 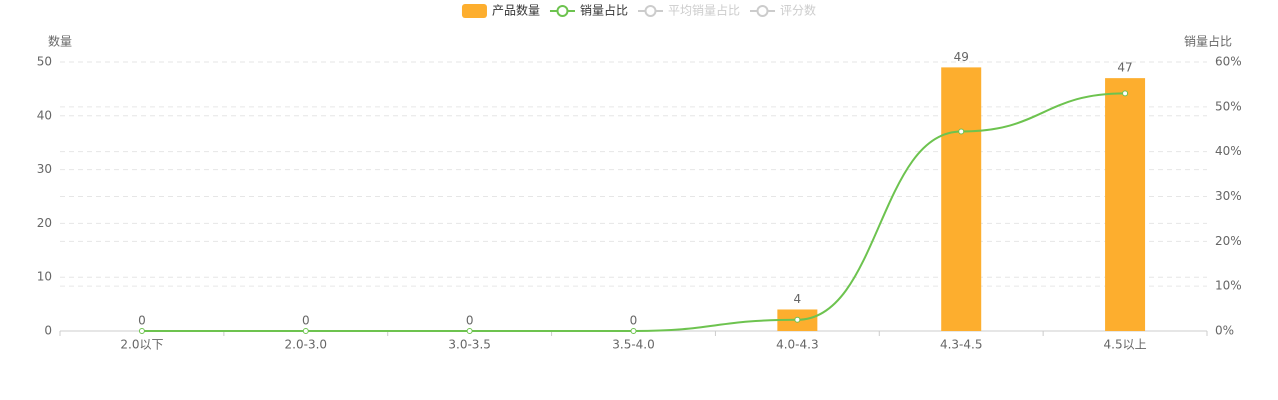 I want to click on y2-tick-label: 0%, so click(x=1224, y=331).